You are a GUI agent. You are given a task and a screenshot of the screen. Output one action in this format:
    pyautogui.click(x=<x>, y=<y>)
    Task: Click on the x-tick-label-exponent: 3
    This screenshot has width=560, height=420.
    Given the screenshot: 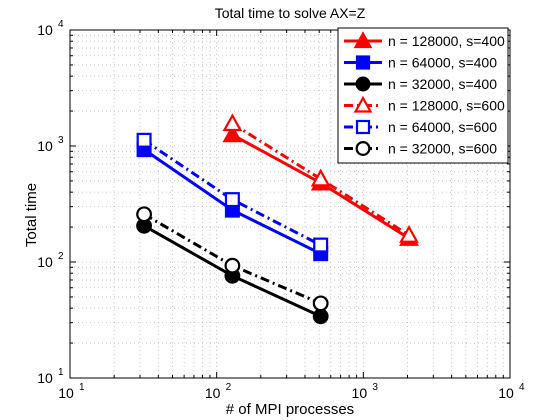 What is the action you would take?
    pyautogui.click(x=375, y=387)
    